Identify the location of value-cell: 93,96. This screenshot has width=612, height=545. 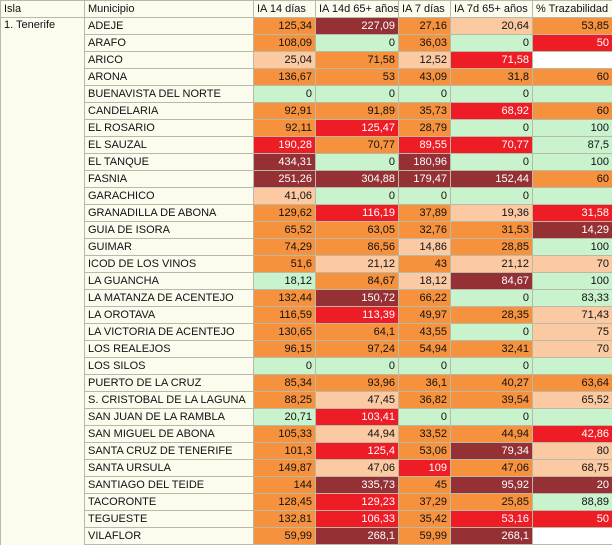
(357, 383).